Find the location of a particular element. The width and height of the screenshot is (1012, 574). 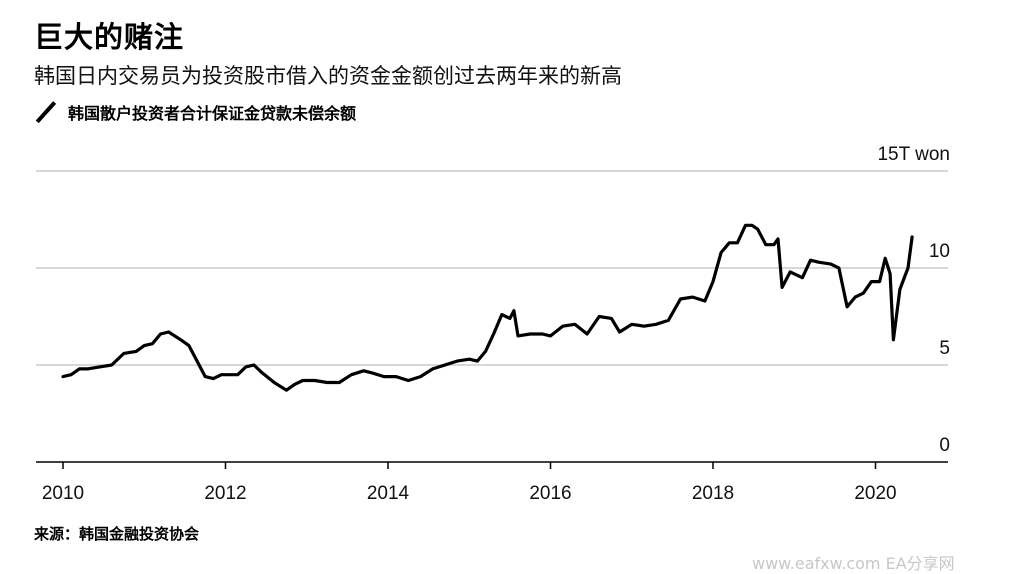

source-note: 来源：韩国金融投资协会 is located at coordinates (117, 534).